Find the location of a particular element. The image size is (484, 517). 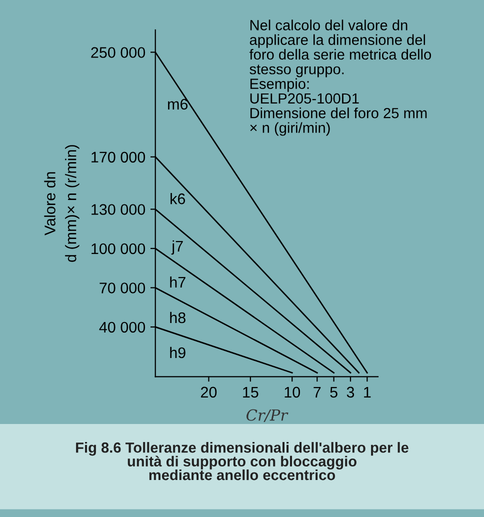

x-tick-label: 5 is located at coordinates (334, 392).